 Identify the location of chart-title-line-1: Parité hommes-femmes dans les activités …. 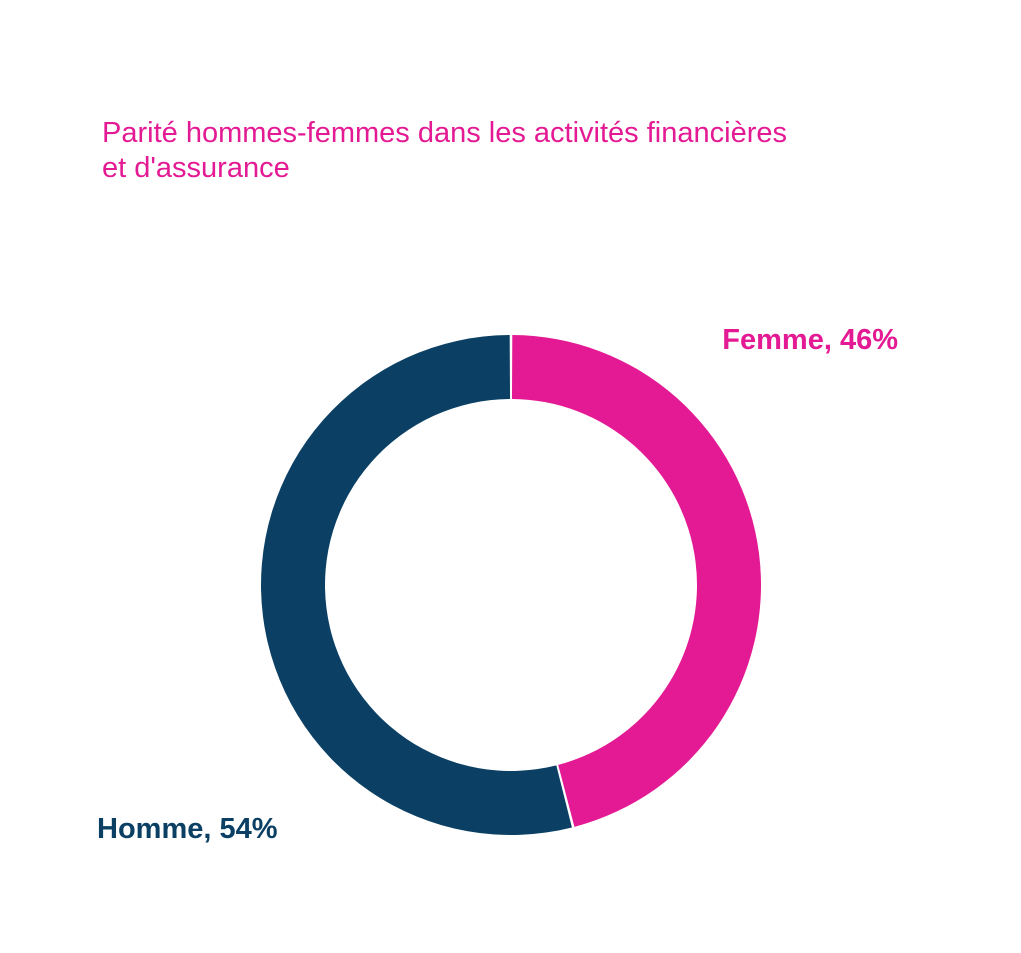
(444, 133).